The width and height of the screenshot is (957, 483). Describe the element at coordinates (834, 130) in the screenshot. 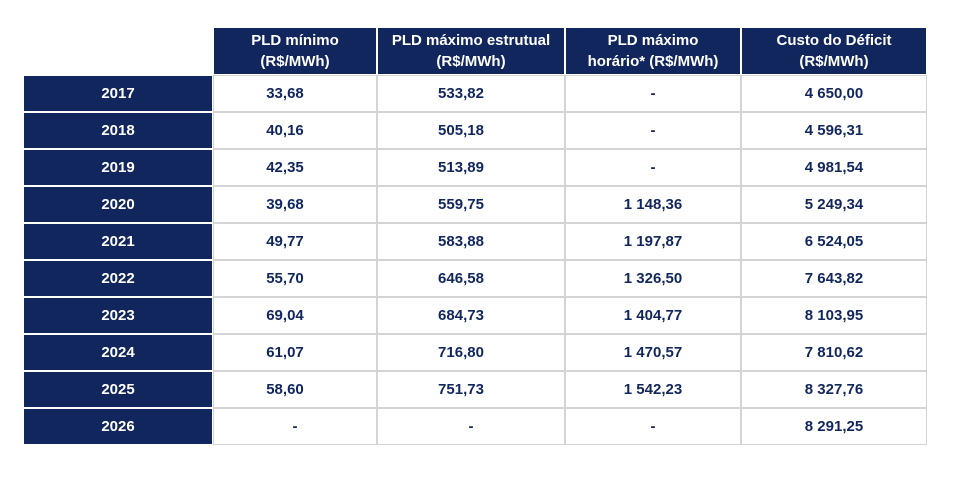

I see `custo-deficit-cell: 4 596,31` at that location.